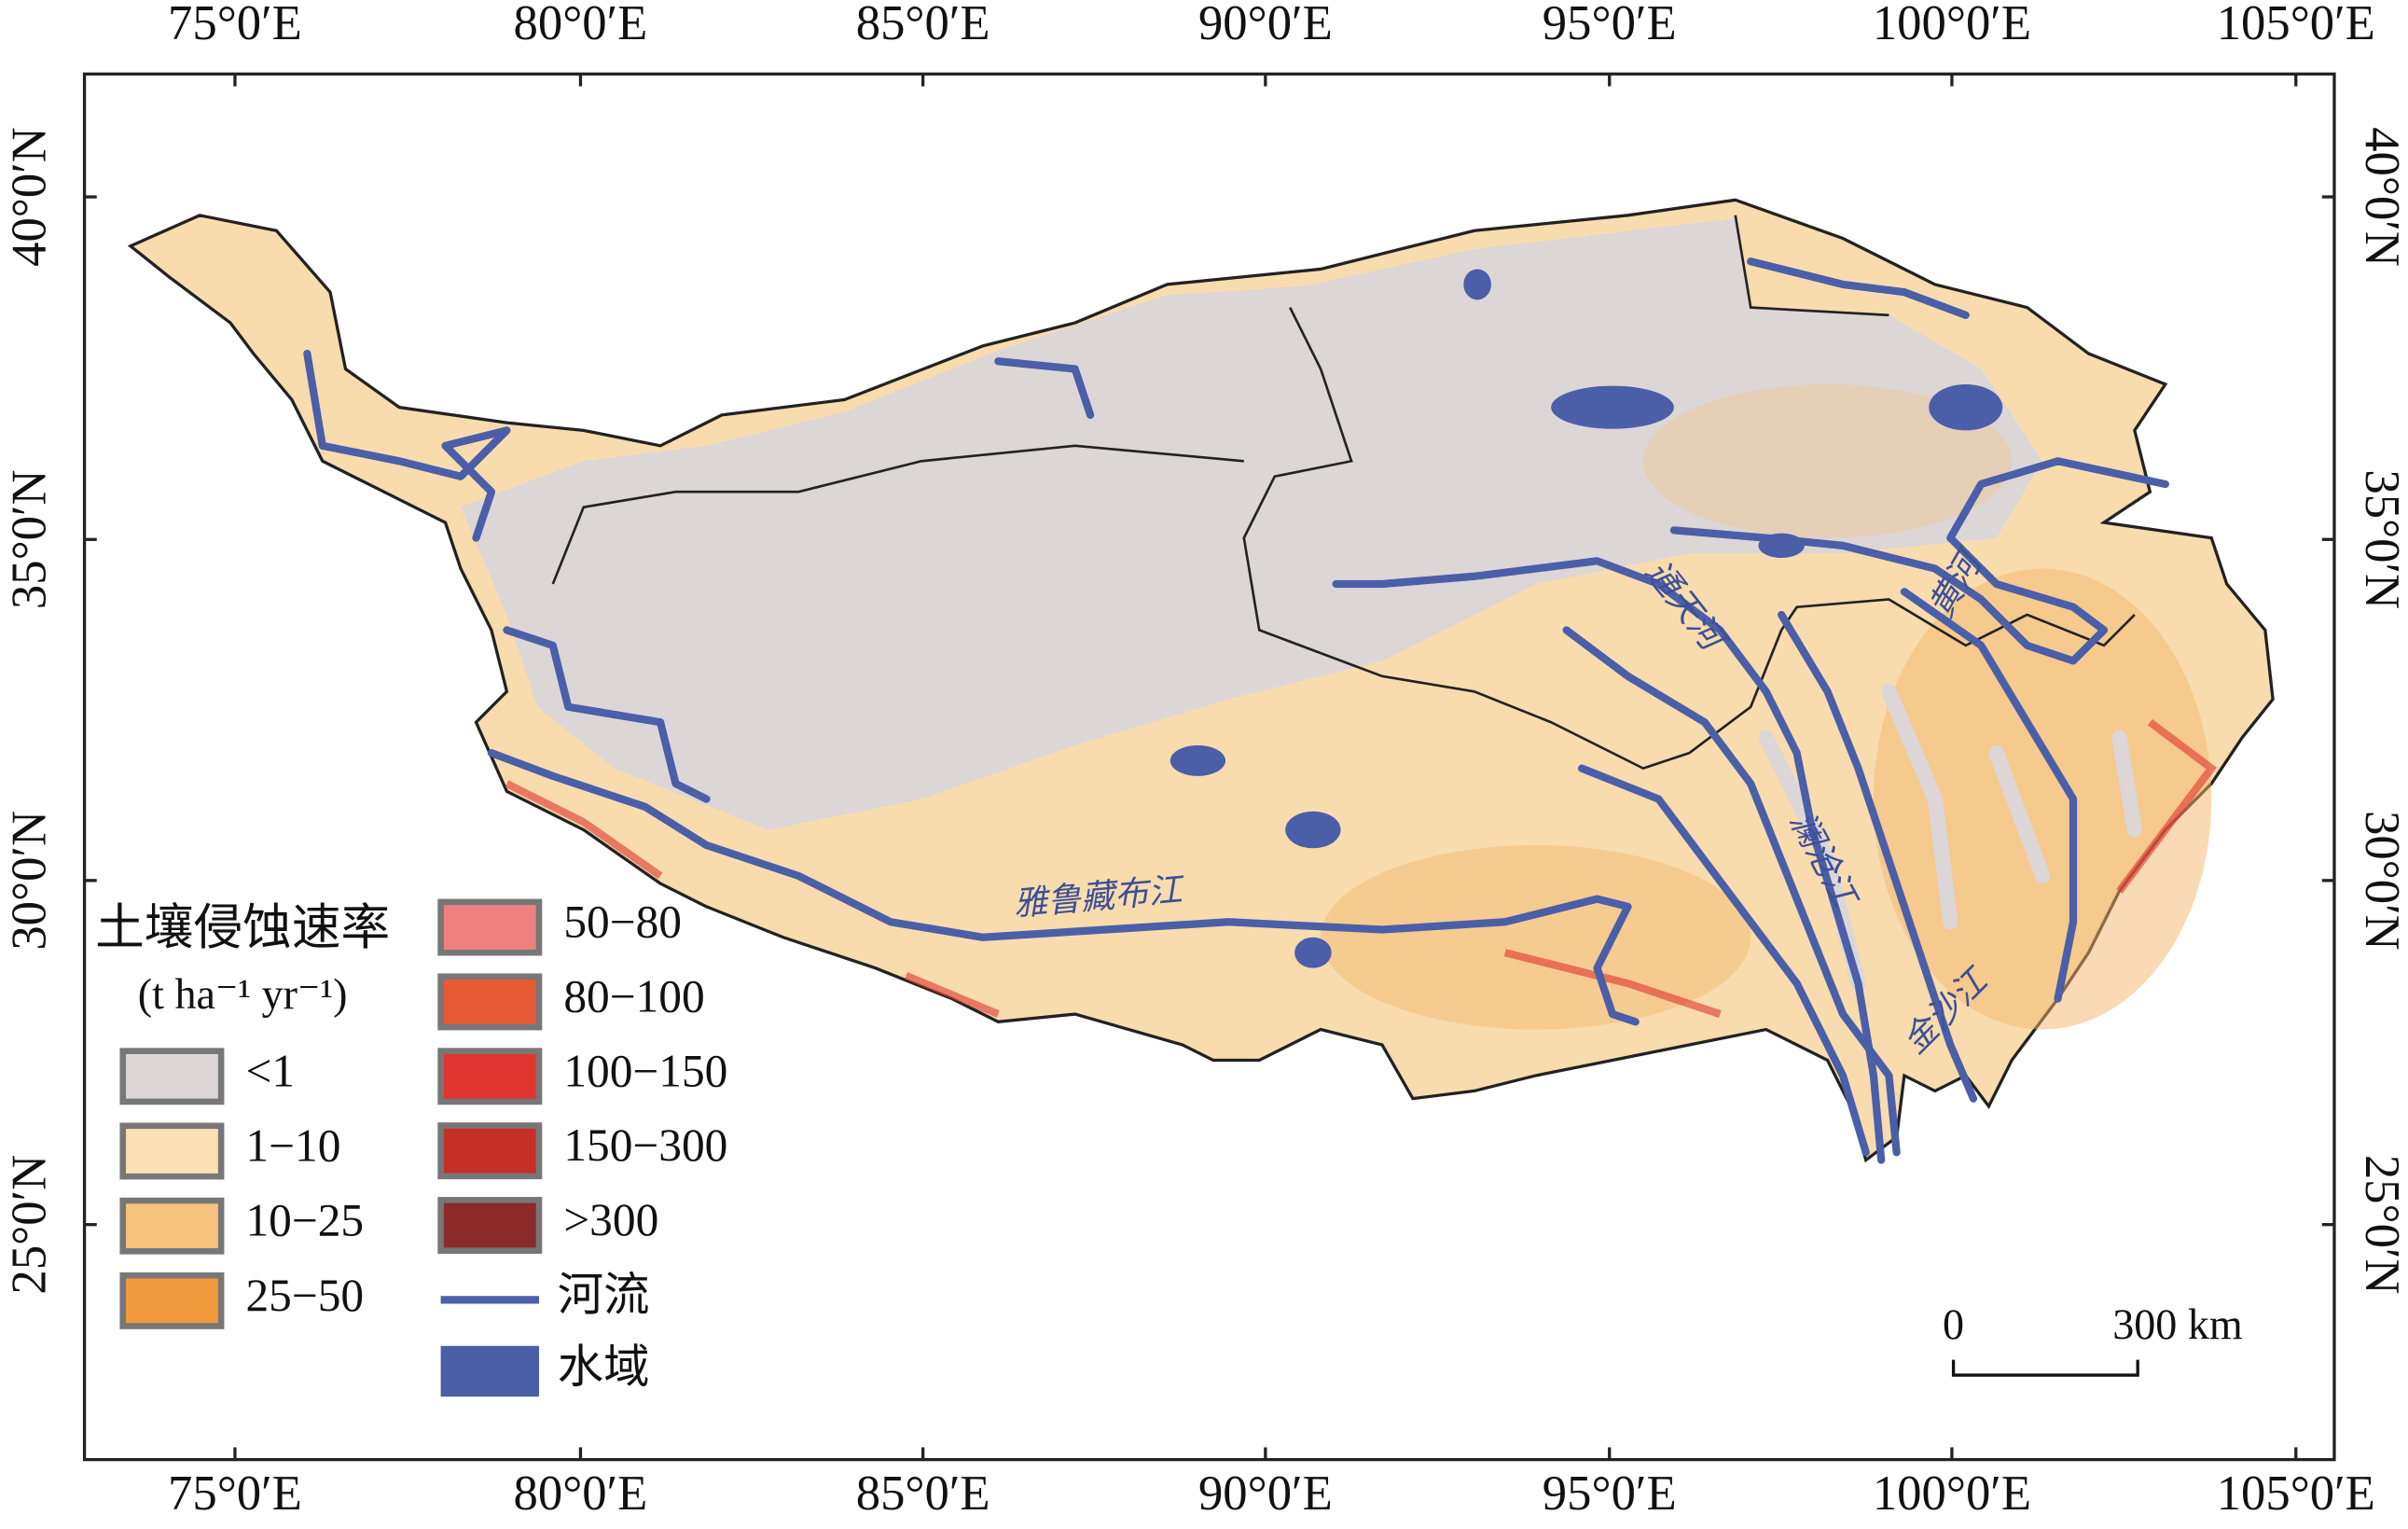 This screenshot has height=1529, width=2408. What do you see at coordinates (2177, 1324) in the screenshot?
I see `scale-label: 300 km` at bounding box center [2177, 1324].